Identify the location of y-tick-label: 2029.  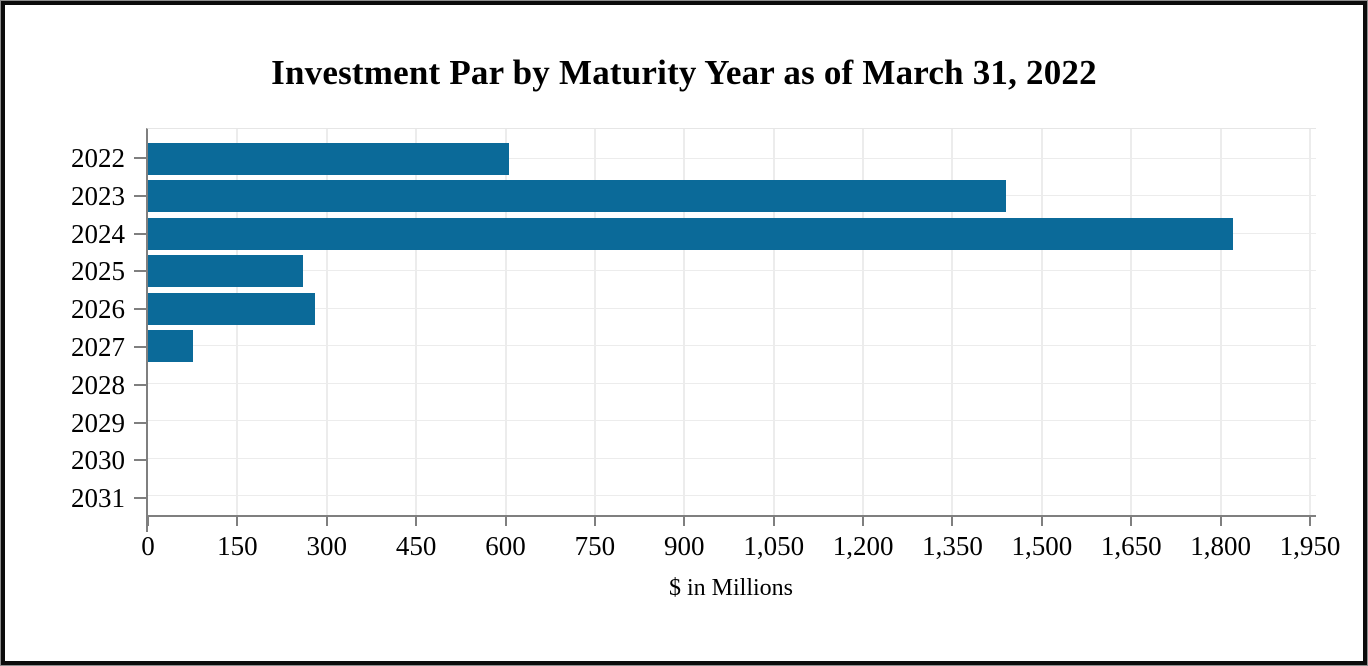
(98, 422).